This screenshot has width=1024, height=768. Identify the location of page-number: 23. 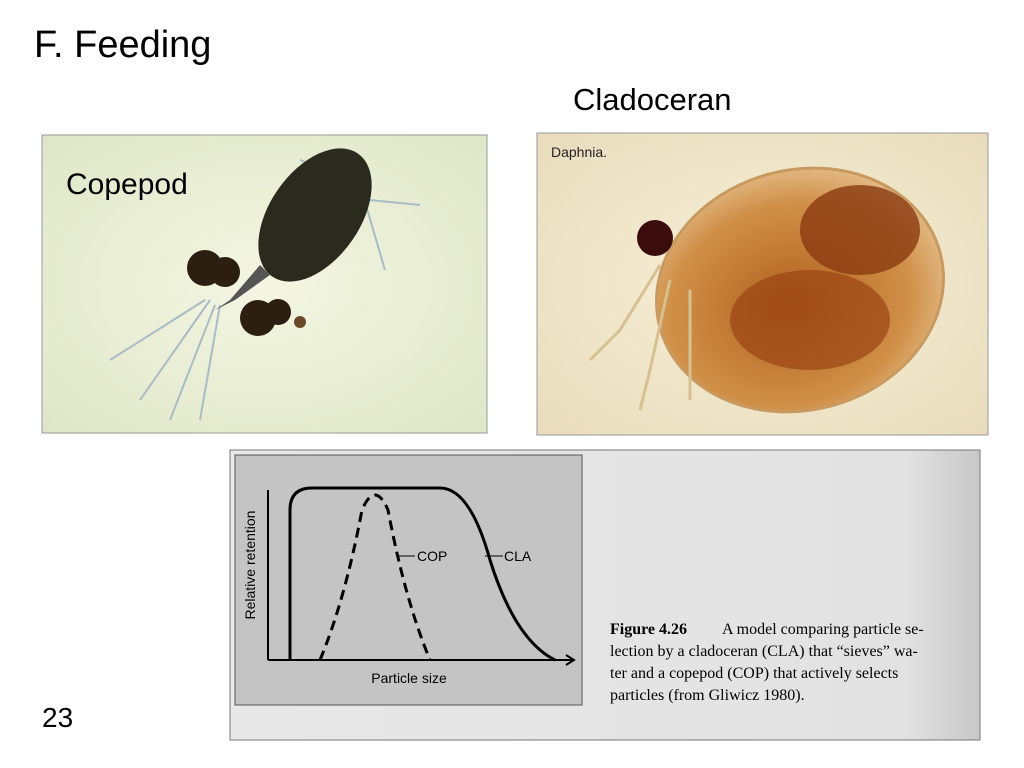
(57, 717).